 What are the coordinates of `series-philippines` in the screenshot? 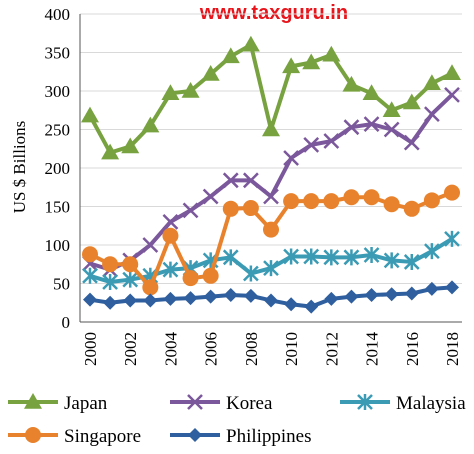 It's located at (271, 297).